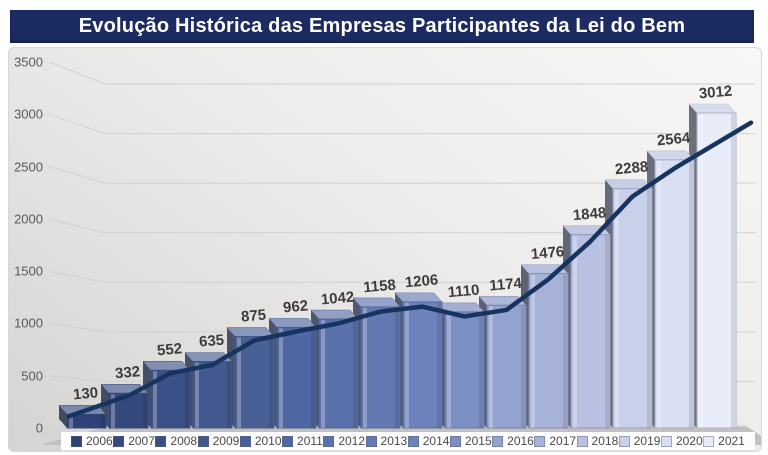  What do you see at coordinates (463, 292) in the screenshot?
I see `bar-value-label-2015: 1110` at bounding box center [463, 292].